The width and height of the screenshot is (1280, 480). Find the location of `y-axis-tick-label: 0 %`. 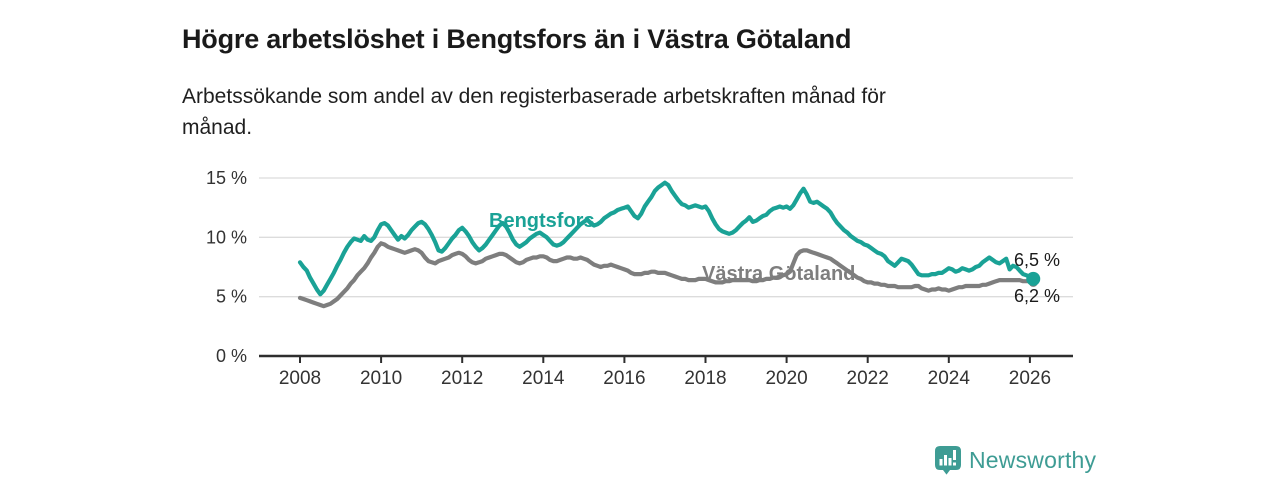

y-axis-tick-label: 0 % is located at coordinates (231, 356).